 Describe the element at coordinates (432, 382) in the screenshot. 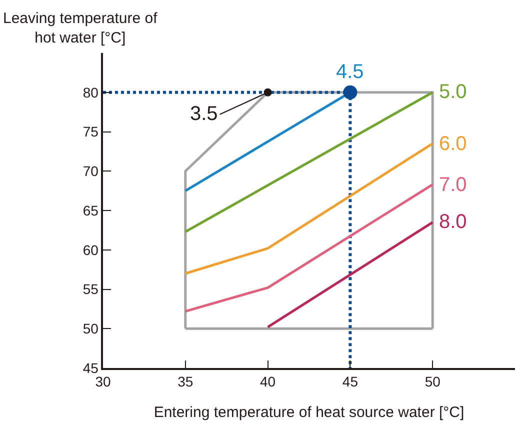

I see `x-tick-label: 50` at that location.